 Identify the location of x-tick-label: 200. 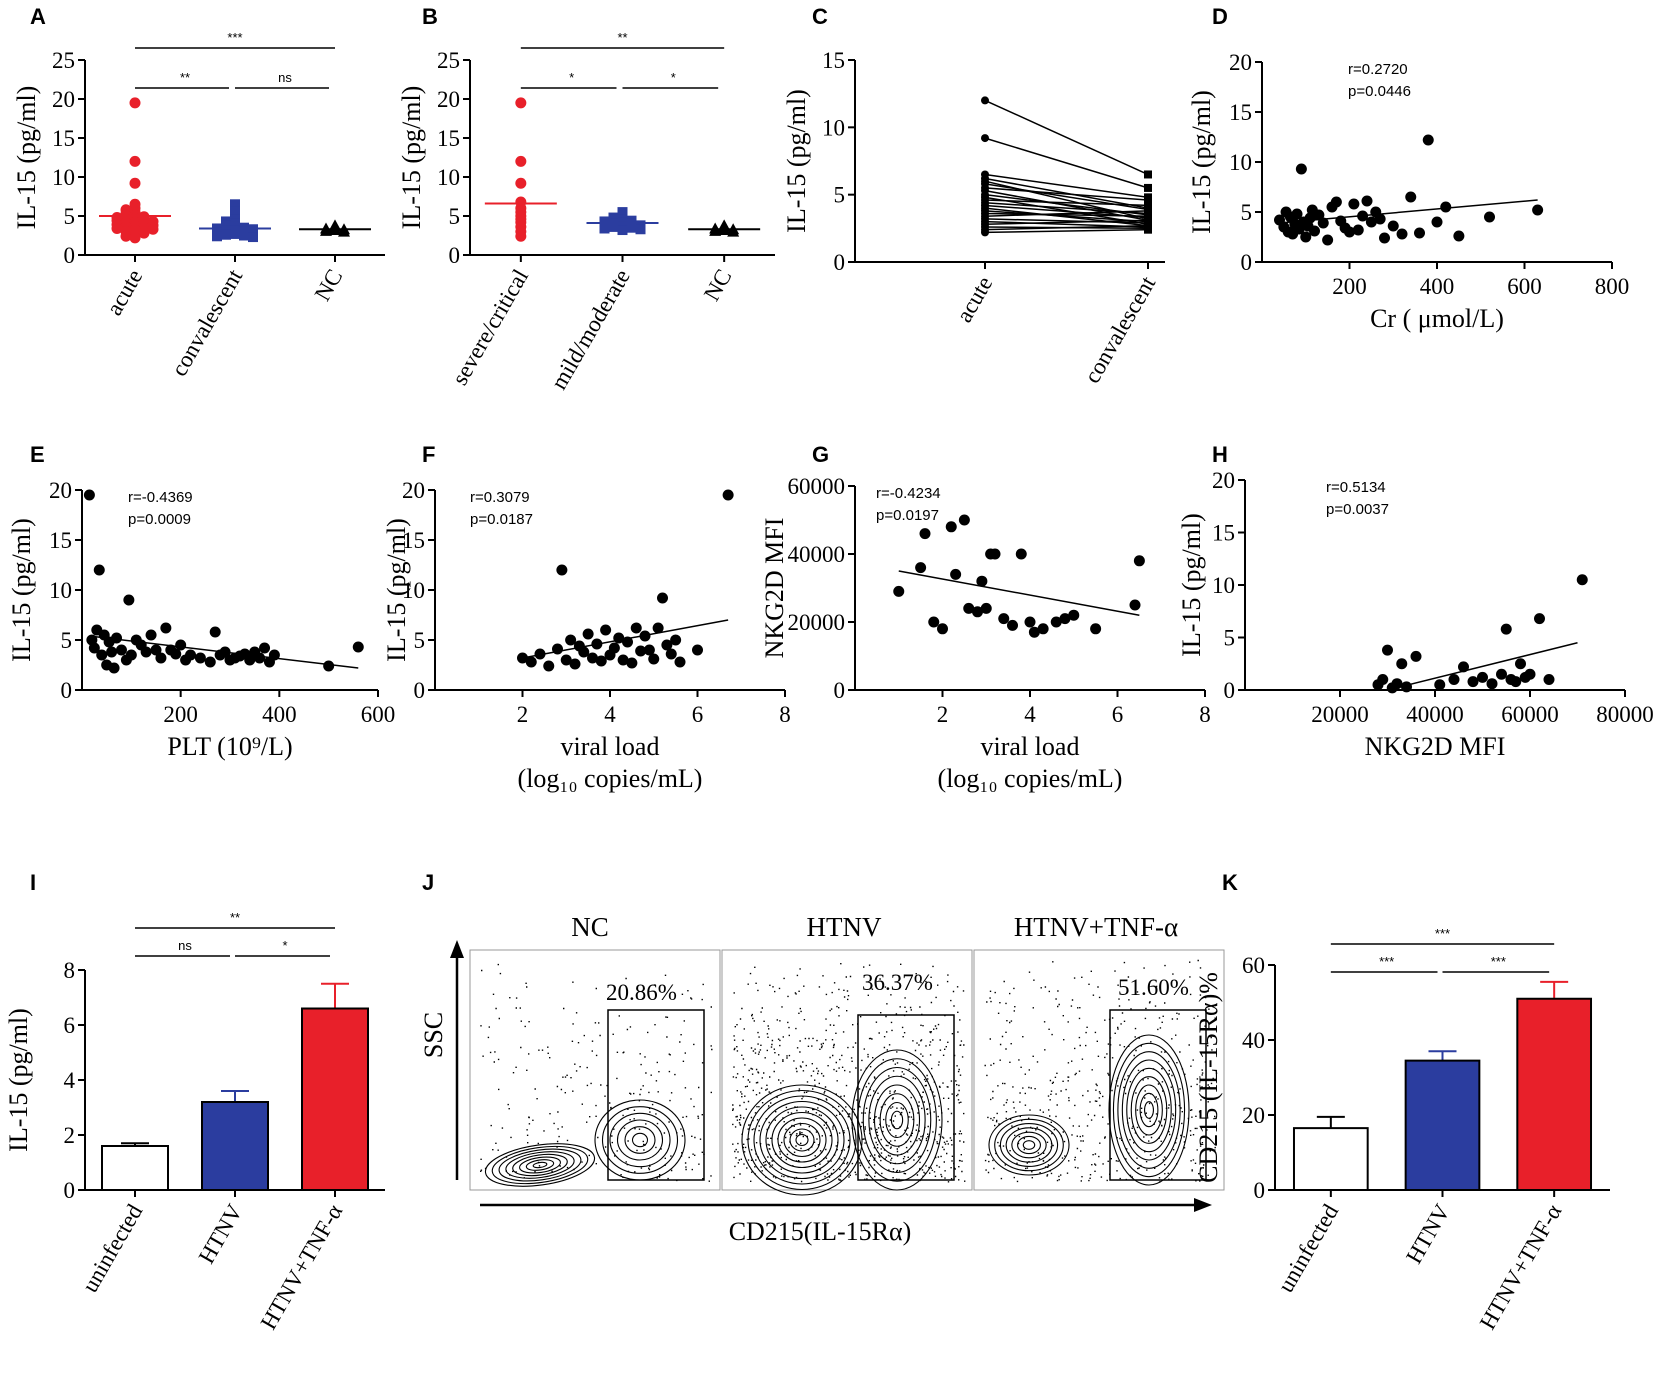
(180, 714).